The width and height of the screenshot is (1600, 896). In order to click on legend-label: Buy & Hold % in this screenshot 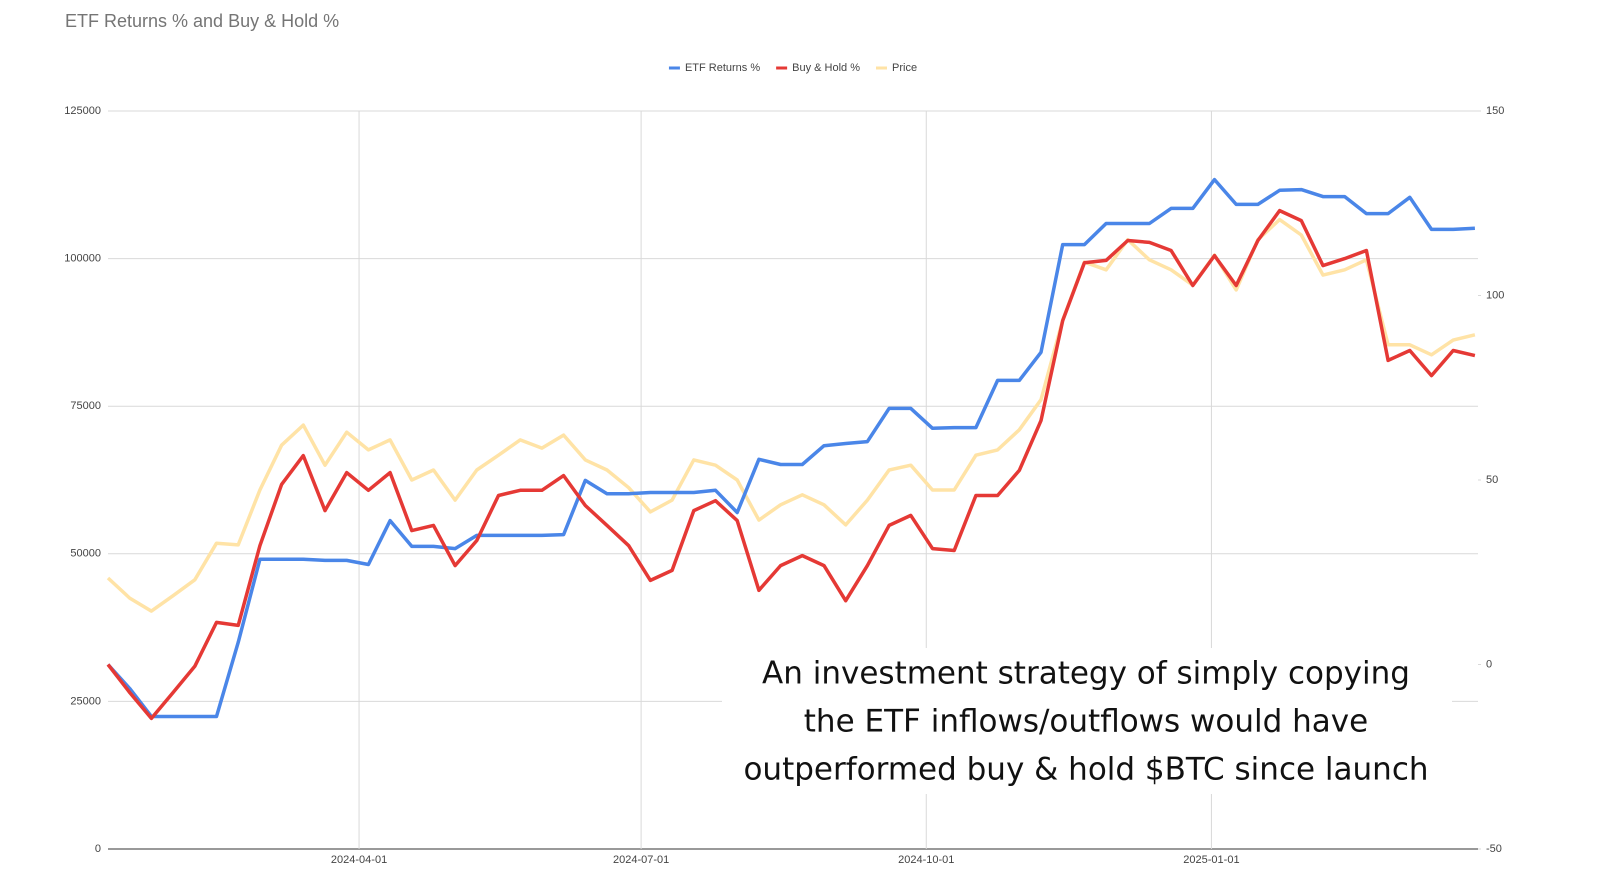, I will do `click(826, 68)`.